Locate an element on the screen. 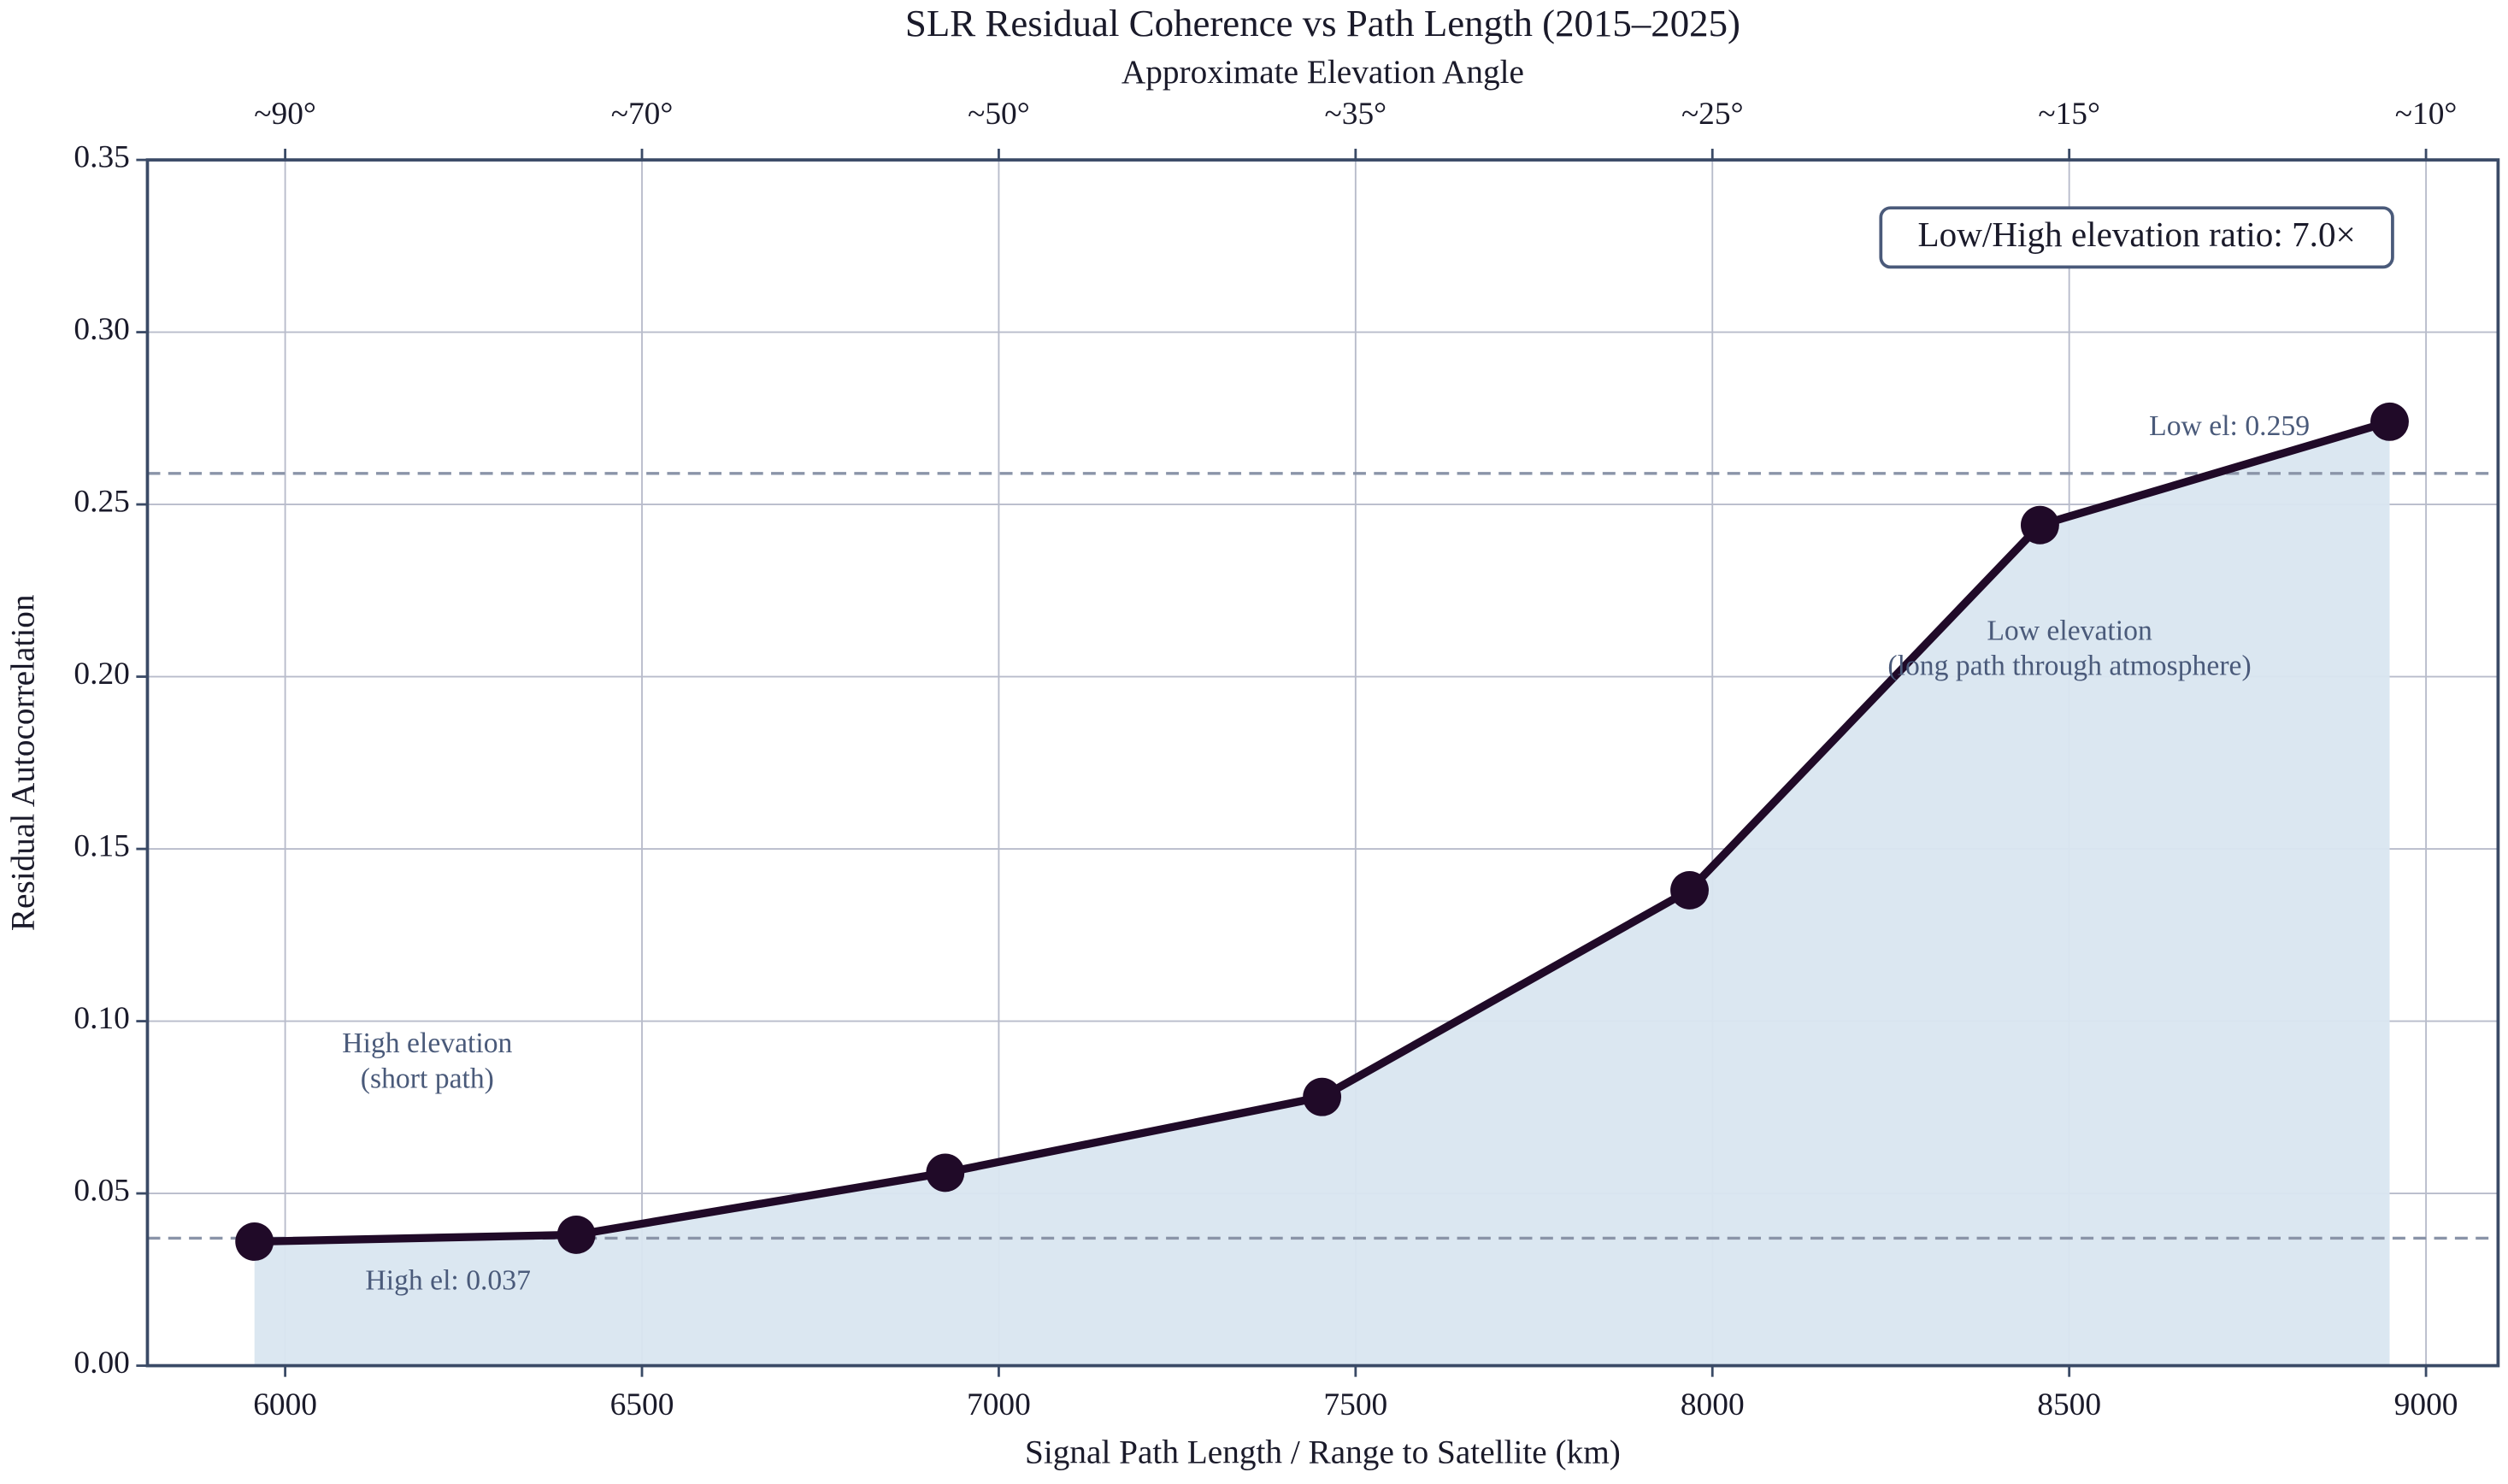  y-tick-label: 0.00 is located at coordinates (101, 1363).